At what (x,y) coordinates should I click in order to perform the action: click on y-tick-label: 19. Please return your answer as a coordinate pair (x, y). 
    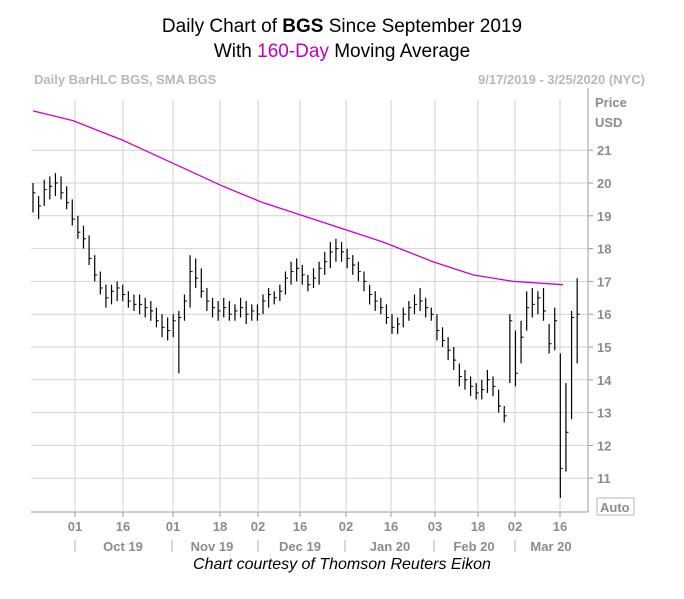
    Looking at the image, I should click on (604, 216).